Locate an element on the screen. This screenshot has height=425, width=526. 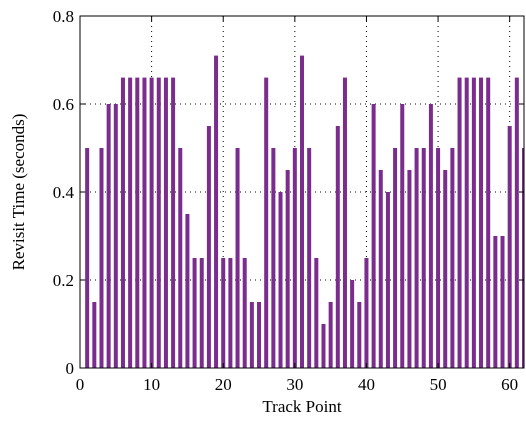
x-tick-label: 0 is located at coordinates (80, 384).